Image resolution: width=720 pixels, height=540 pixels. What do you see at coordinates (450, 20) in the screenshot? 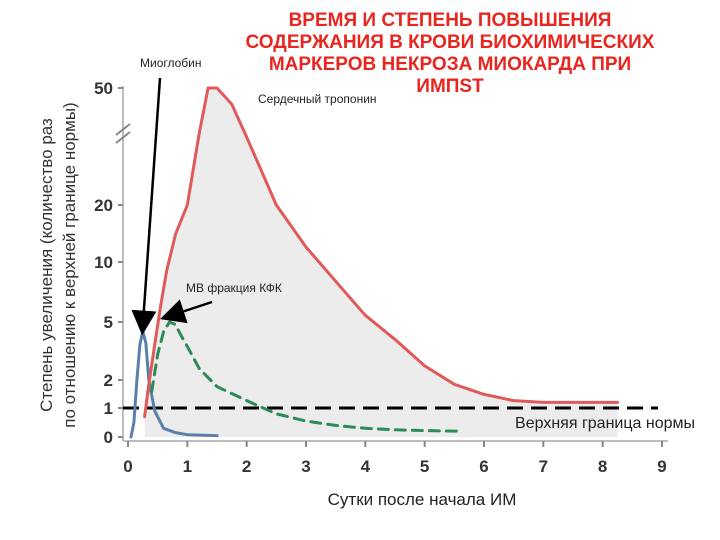
I see `title-line: ВРЕМЯ И СТЕПЕНЬ ПОВЫШЕНИЯ` at bounding box center [450, 20].